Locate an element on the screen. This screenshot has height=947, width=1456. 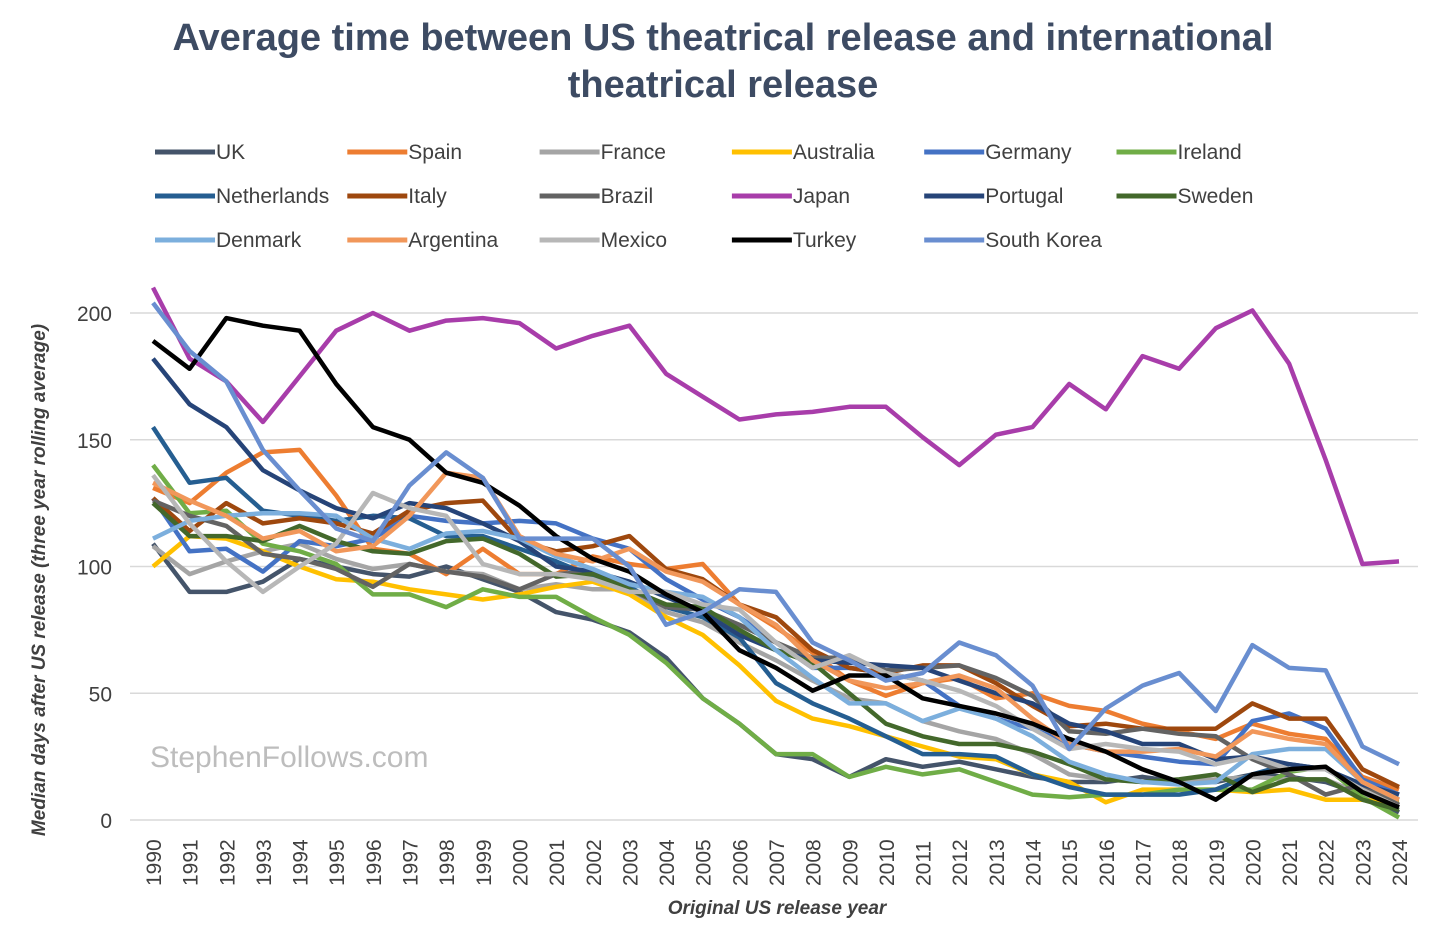
x-tick-label: 1992 is located at coordinates (227, 862).